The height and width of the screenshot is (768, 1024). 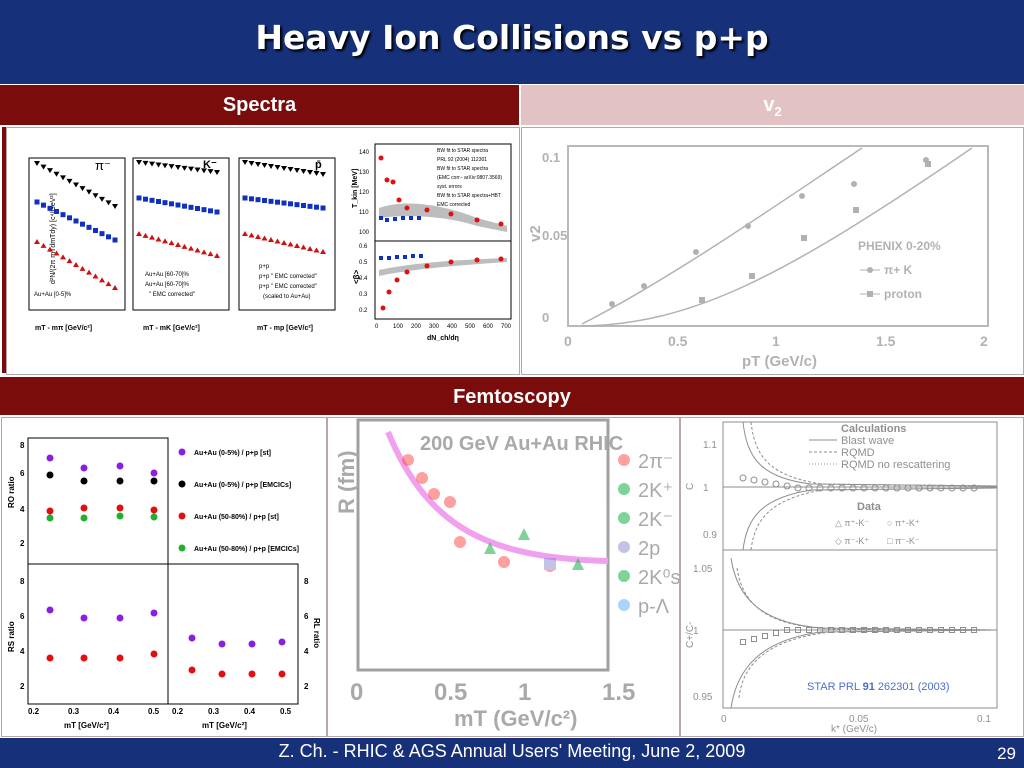 I want to click on beta-blue-point, so click(x=397, y=257).